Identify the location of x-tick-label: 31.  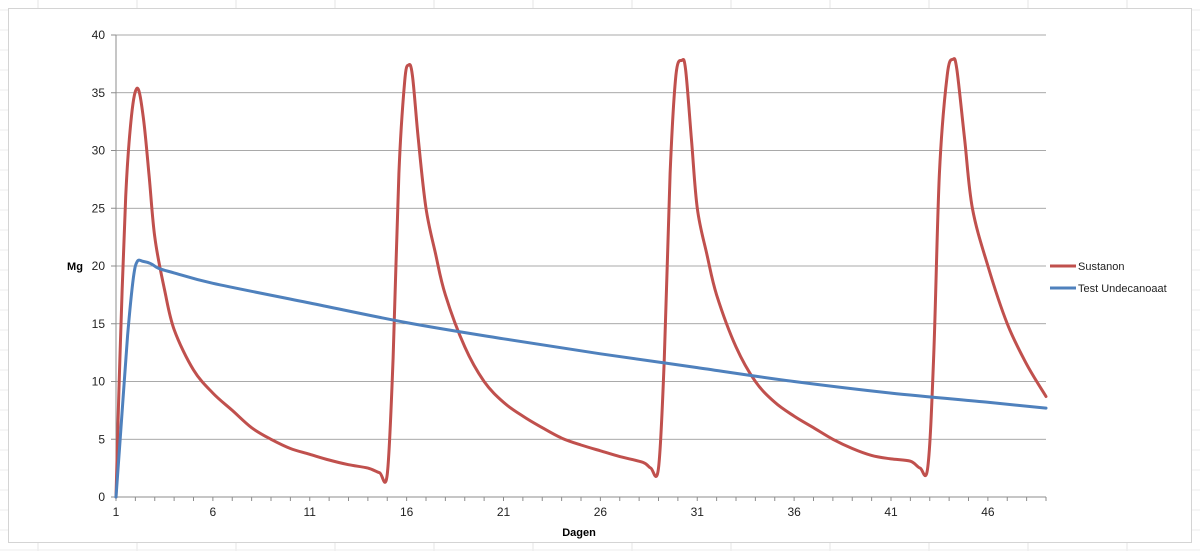
(698, 512).